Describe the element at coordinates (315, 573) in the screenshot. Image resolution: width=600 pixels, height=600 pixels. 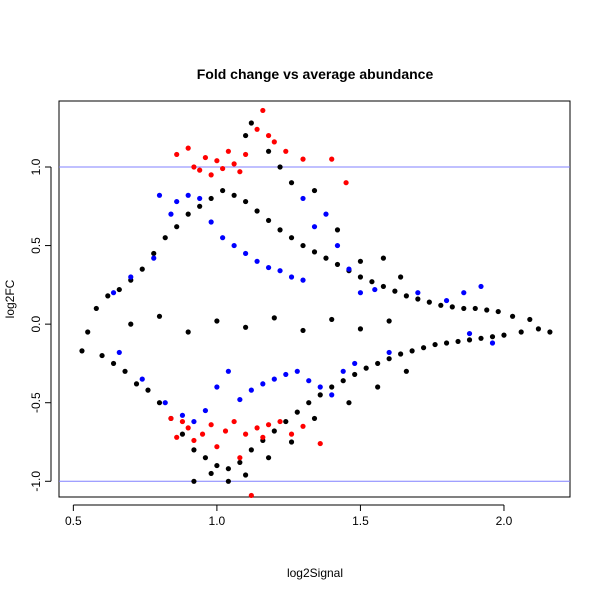
I see `x-axis-label: log2Signal` at that location.